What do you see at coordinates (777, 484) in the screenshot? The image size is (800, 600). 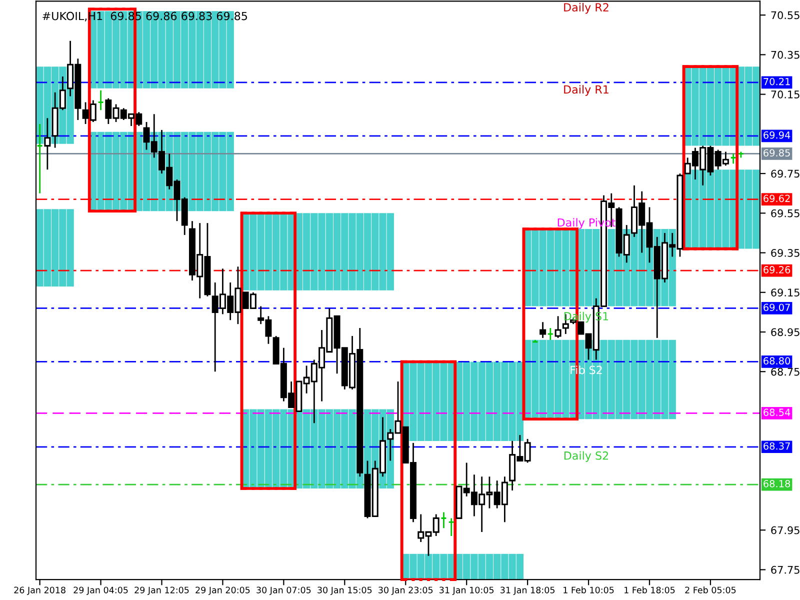 I see `ref-line-label: 68.18` at bounding box center [777, 484].